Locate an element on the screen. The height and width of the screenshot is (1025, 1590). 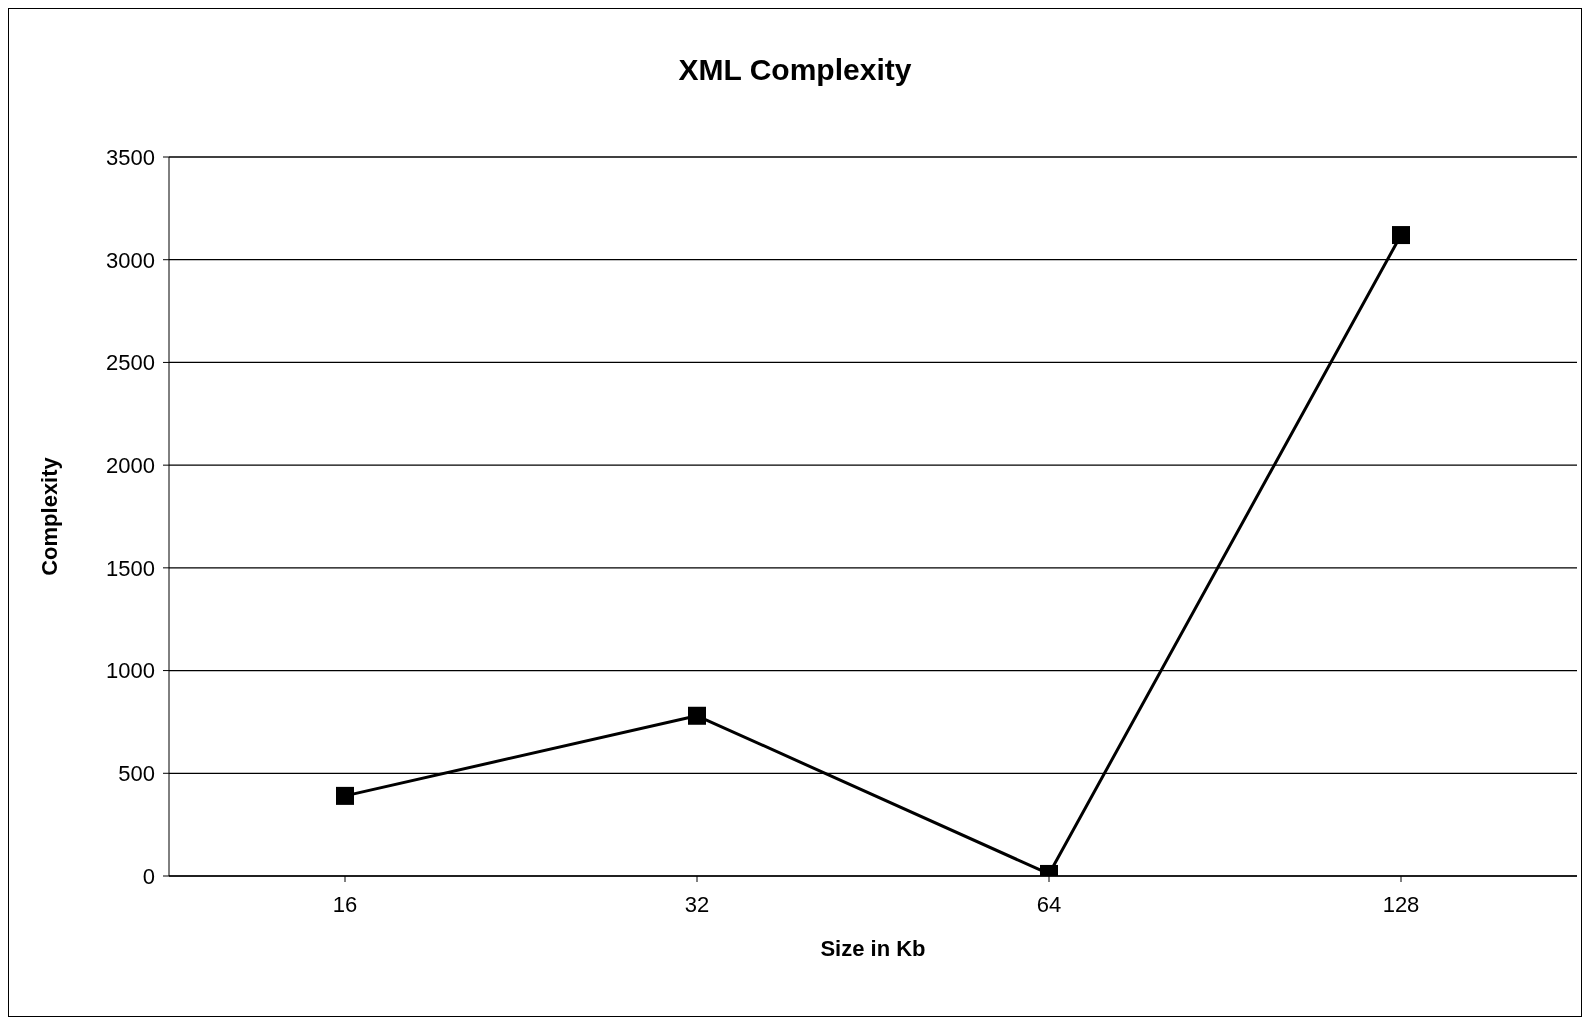
x-tick-label: 16 is located at coordinates (345, 904).